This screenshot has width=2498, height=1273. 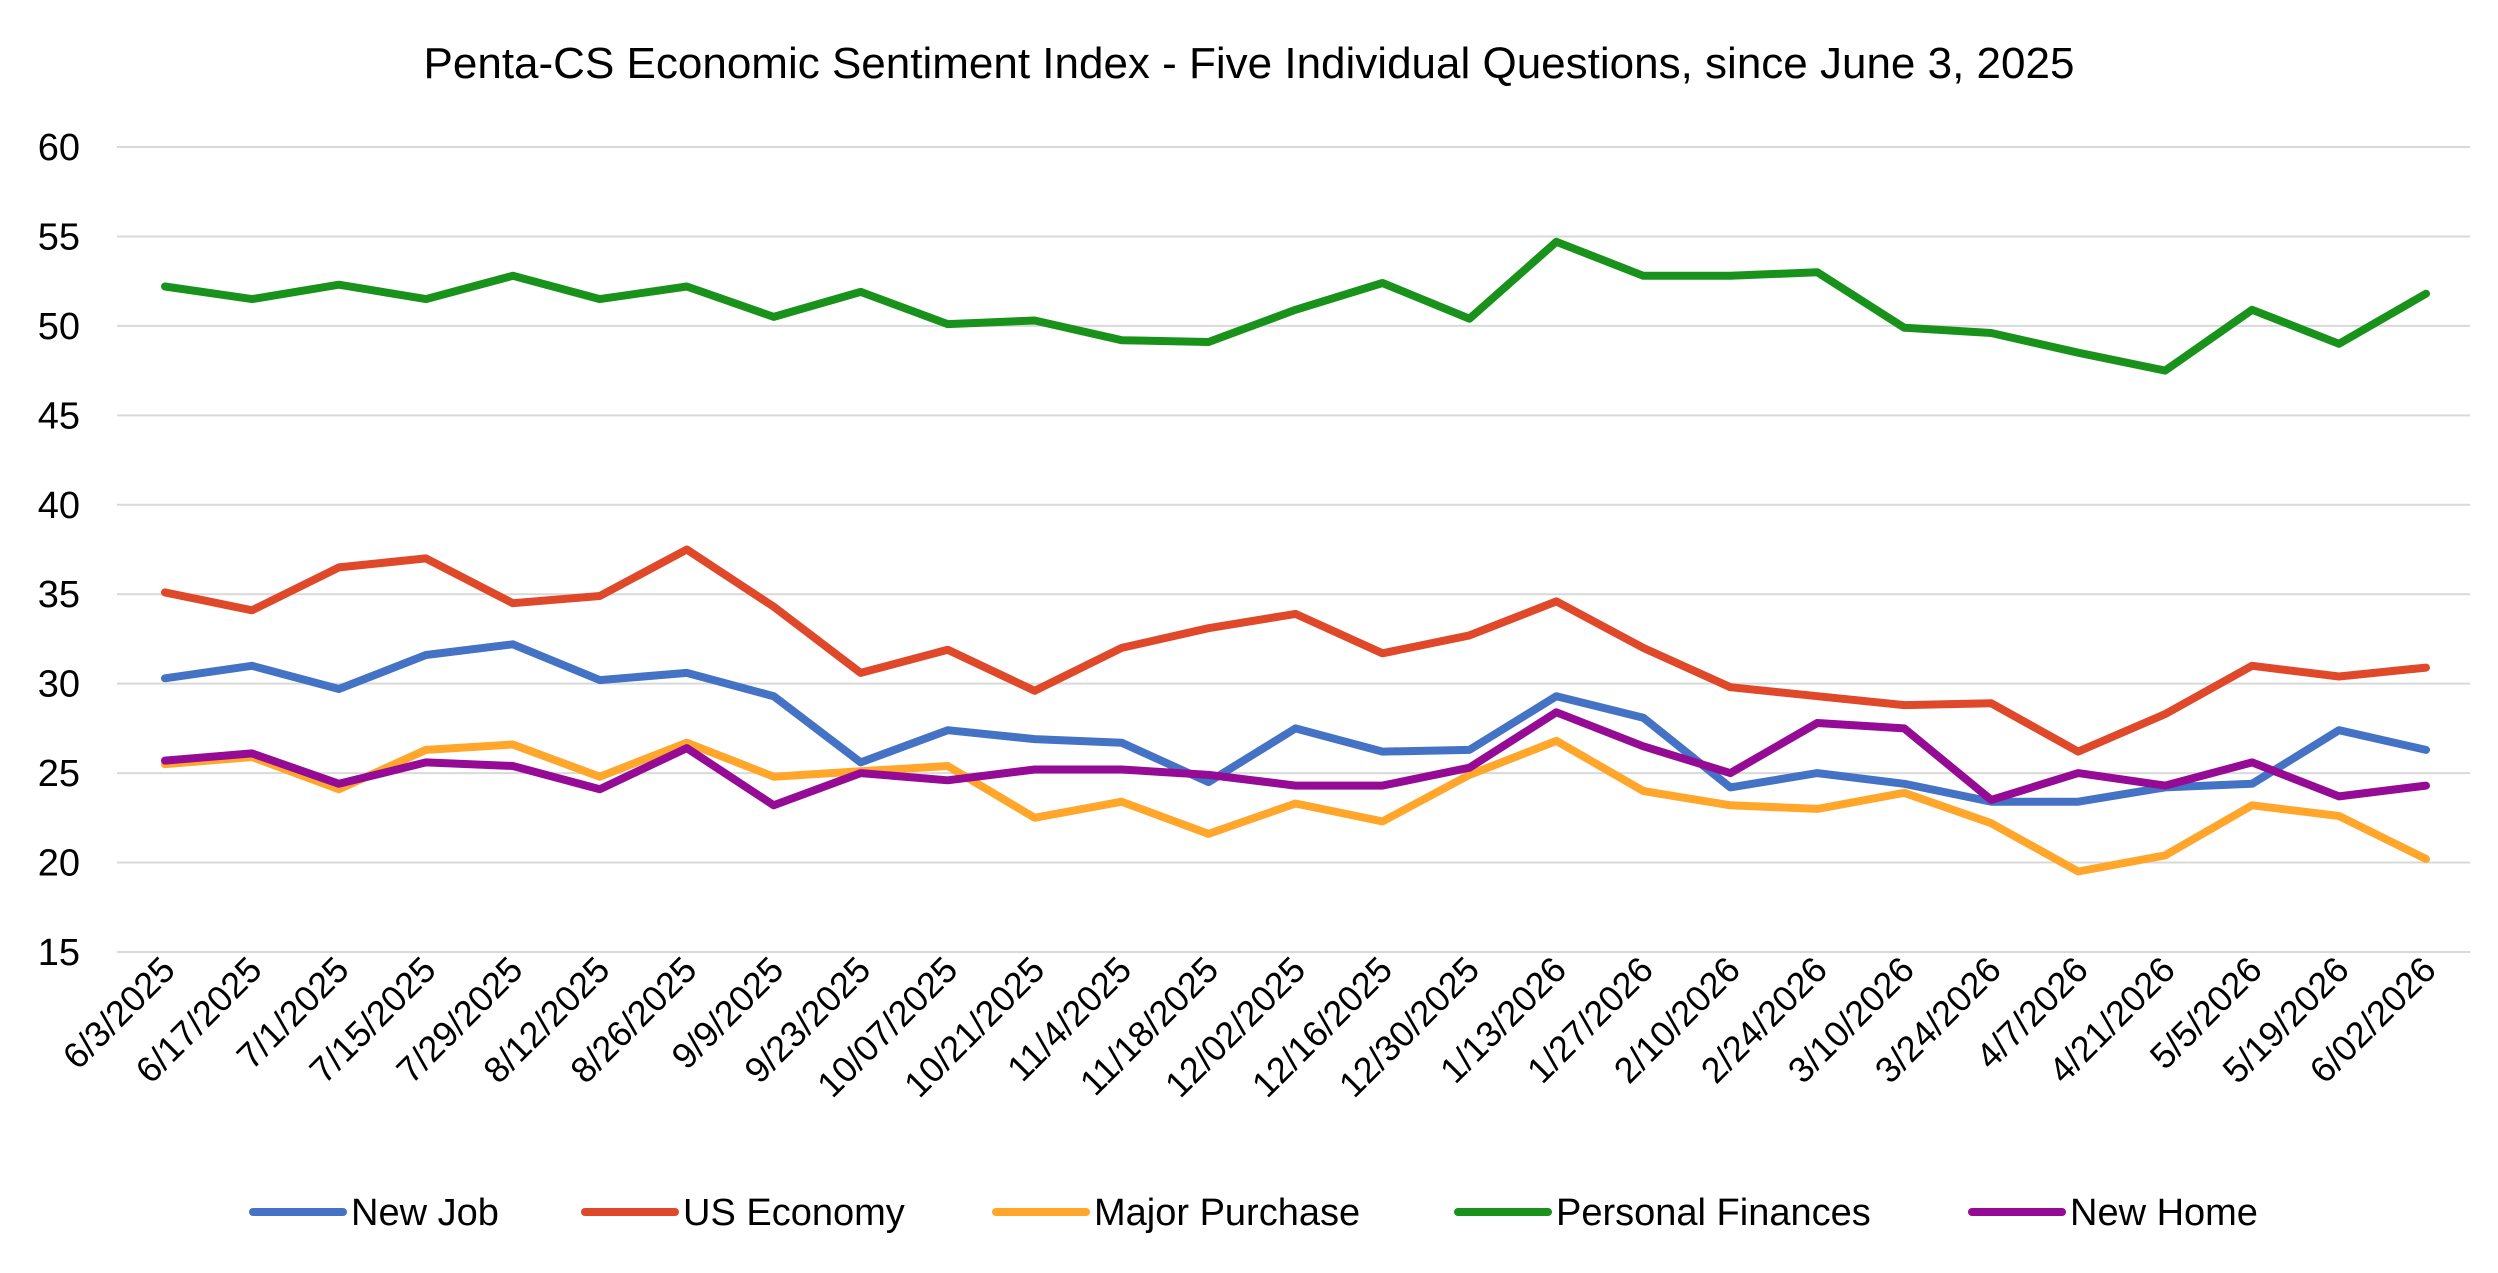 I want to click on series-line-personal-finances, so click(x=1295, y=306).